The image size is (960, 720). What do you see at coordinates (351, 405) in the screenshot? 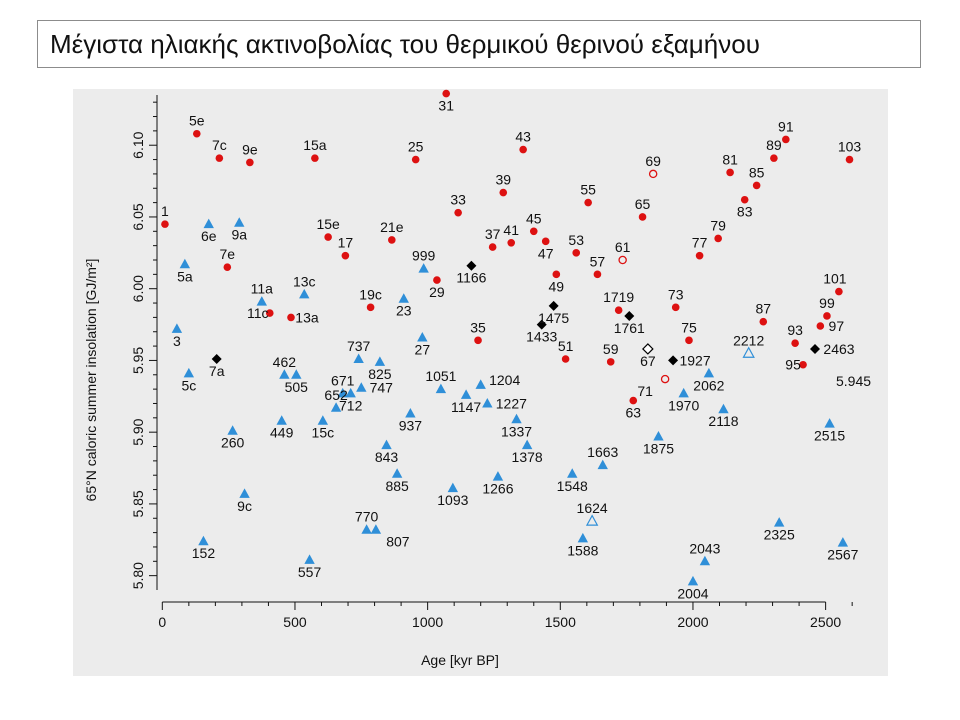
I see `point-label: 712` at bounding box center [351, 405].